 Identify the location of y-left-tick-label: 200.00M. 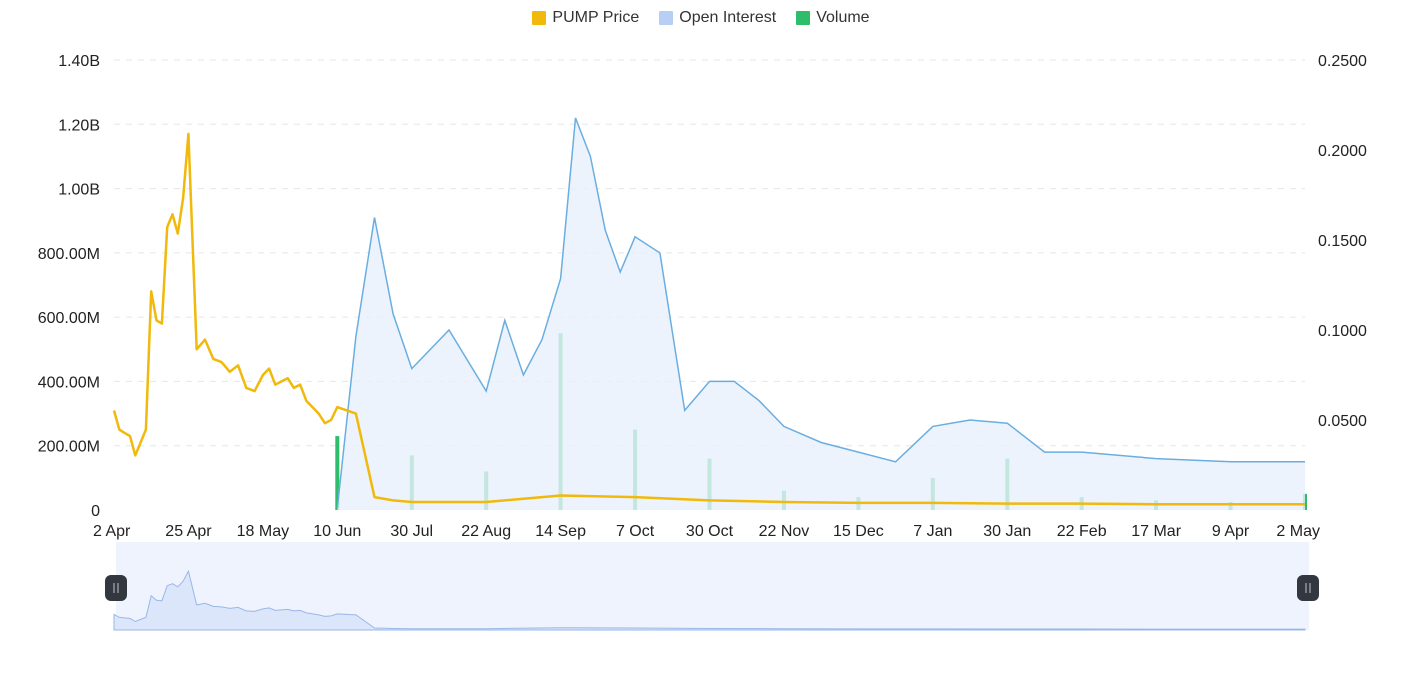
(69, 447).